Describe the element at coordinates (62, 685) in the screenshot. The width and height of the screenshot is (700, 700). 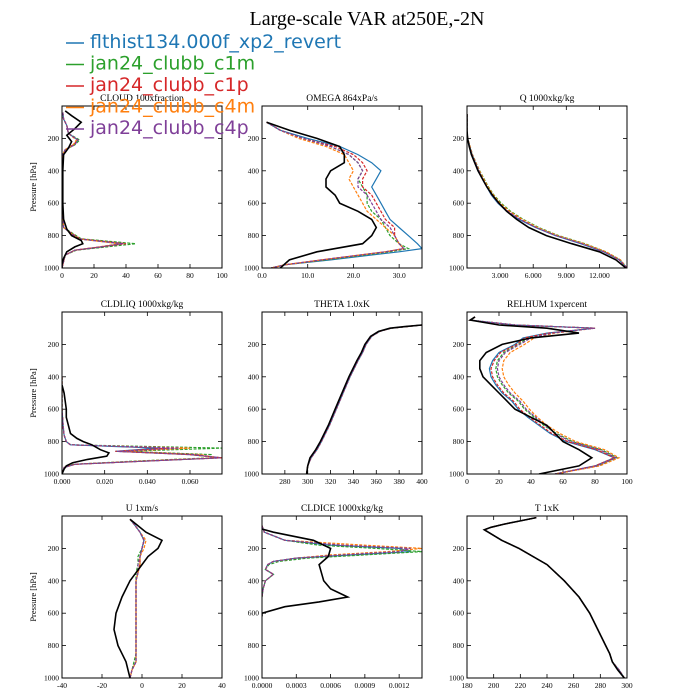
I see `x-tick-label: -40` at that location.